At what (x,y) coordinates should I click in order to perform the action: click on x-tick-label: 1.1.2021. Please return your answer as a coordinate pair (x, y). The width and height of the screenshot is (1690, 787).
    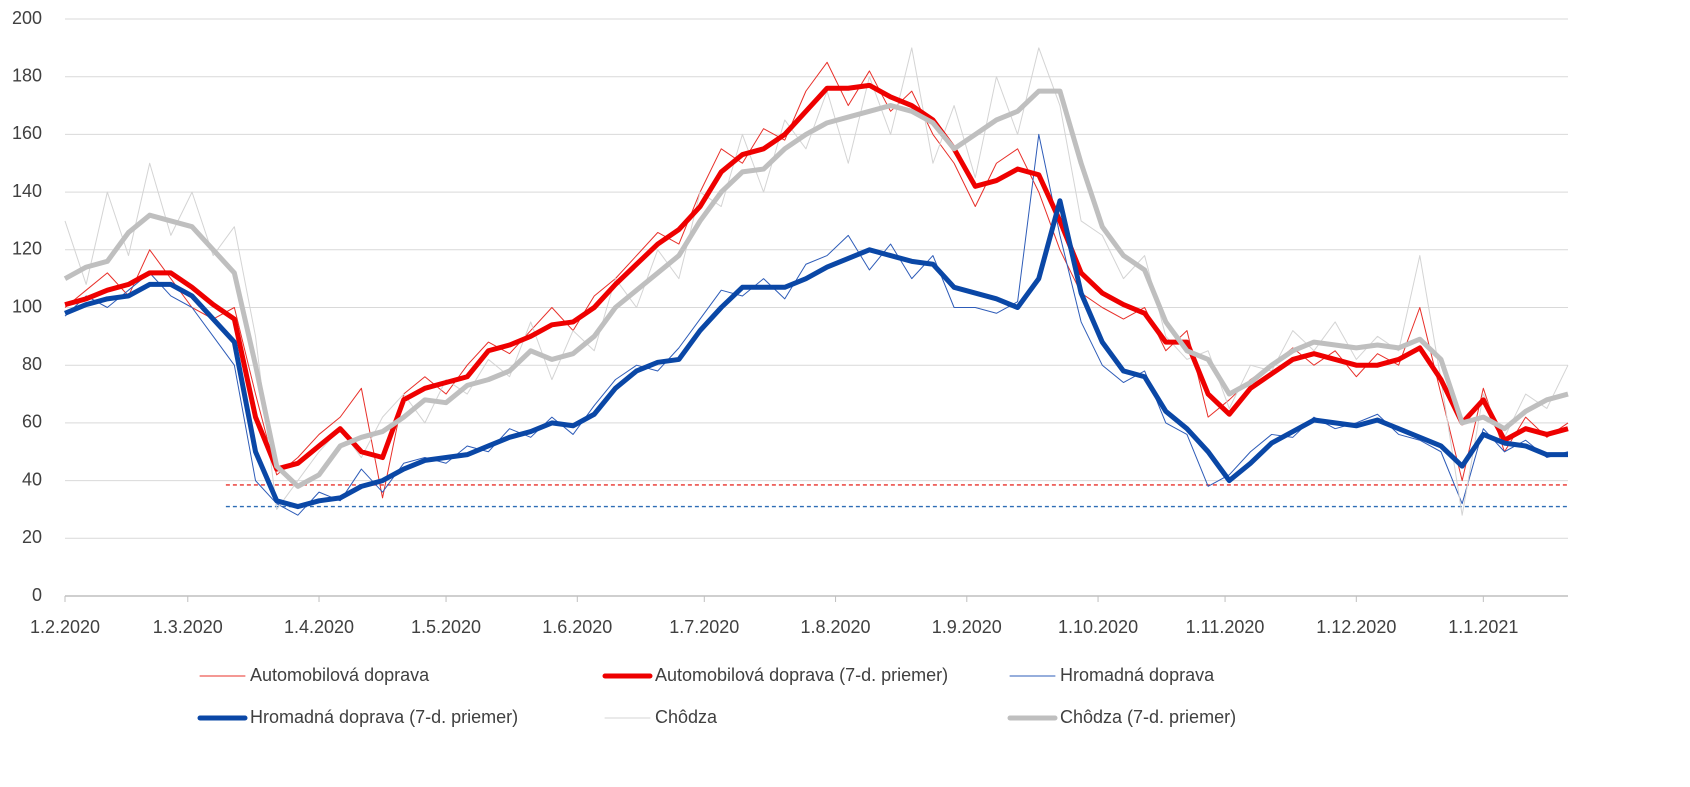
    Looking at the image, I should click on (1483, 627).